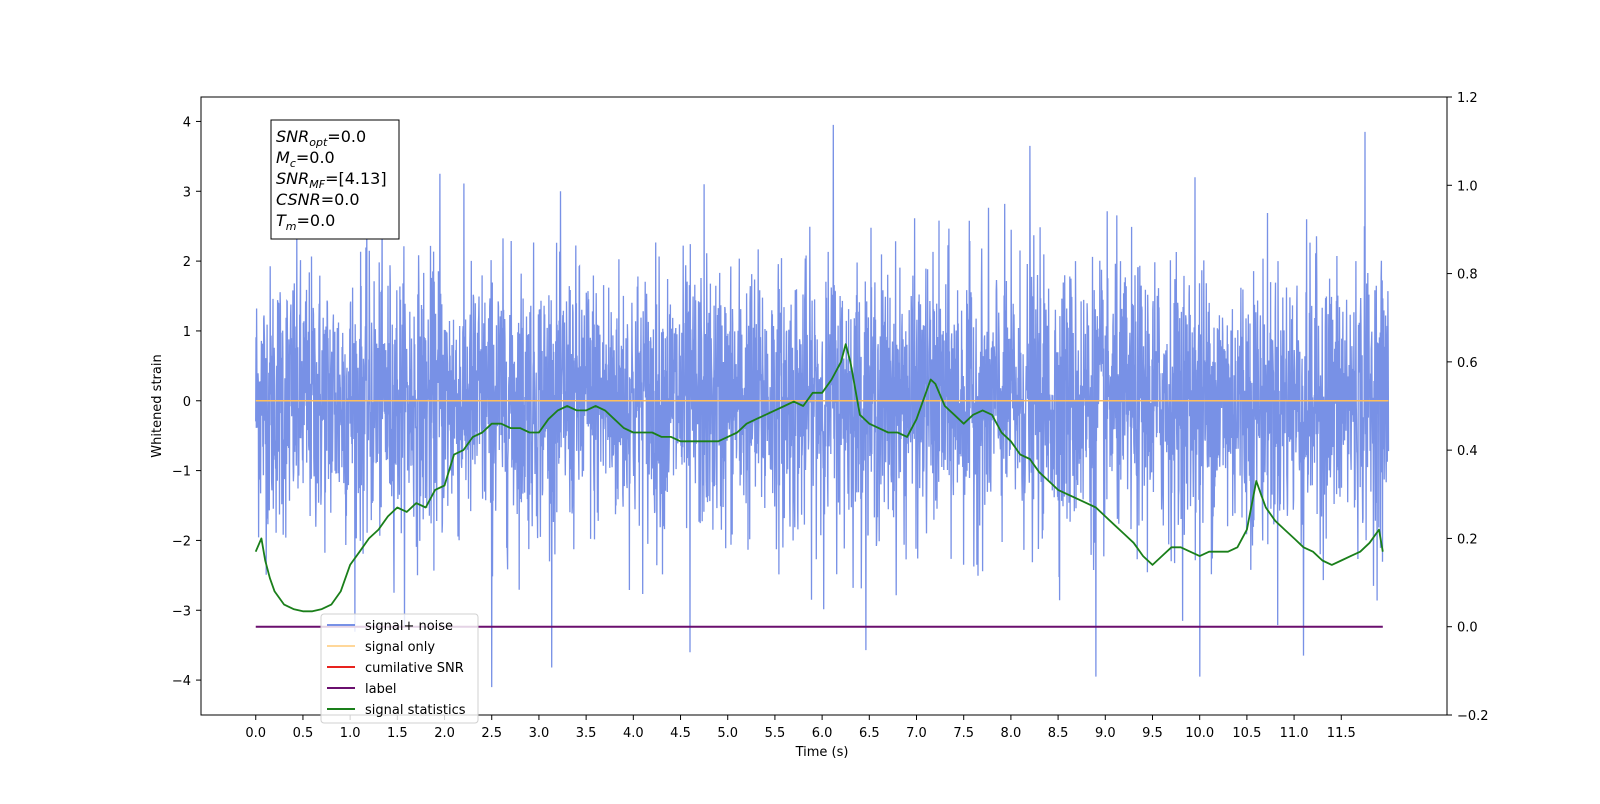 The image size is (1600, 804). Describe the element at coordinates (409, 626) in the screenshot. I see `legend-label: signal+ noise` at that location.